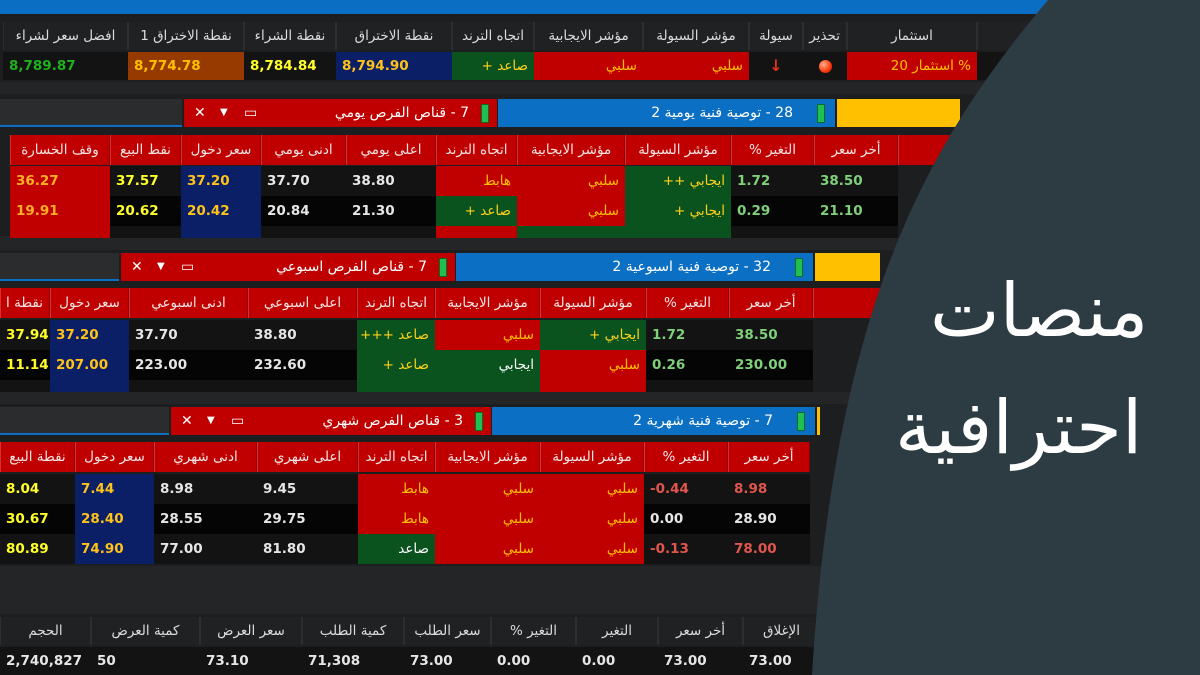  What do you see at coordinates (856, 211) in the screenshot?
I see `table-cell: 21.10` at bounding box center [856, 211].